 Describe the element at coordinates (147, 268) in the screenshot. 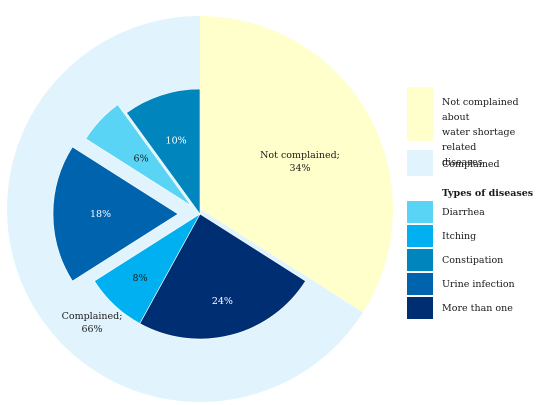

I see `slice-itching` at that location.